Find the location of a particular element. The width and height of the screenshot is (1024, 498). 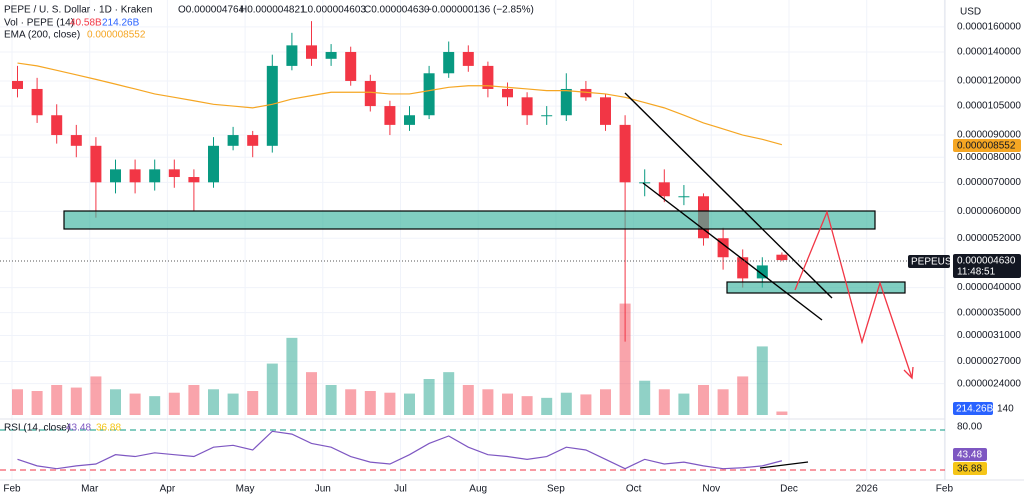

ohlc-close: C0.000004630 is located at coordinates (397, 10).